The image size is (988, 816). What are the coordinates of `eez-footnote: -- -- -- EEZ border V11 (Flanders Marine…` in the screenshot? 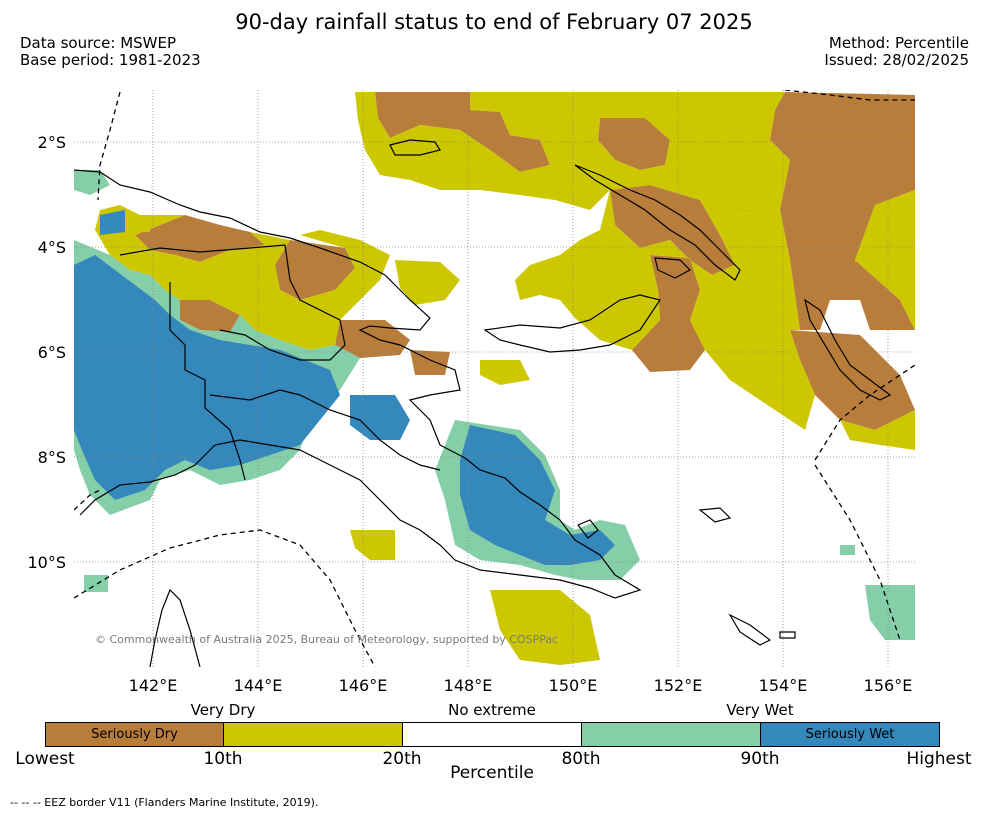 It's located at (164, 802).